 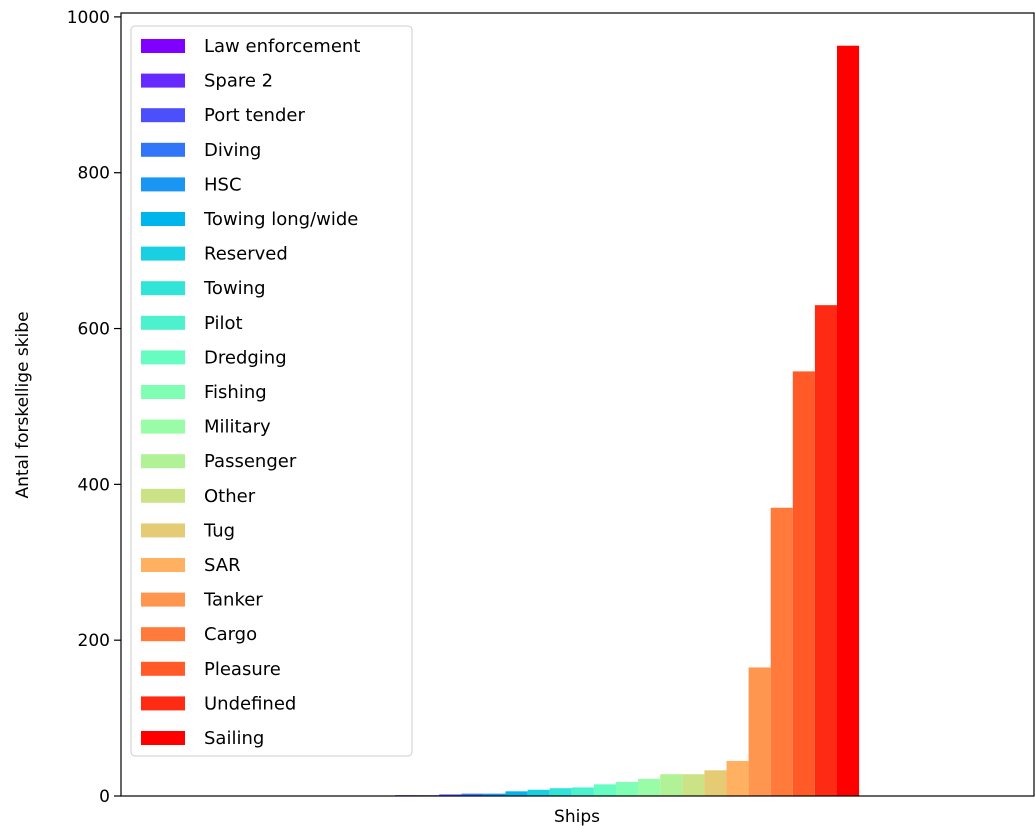 I want to click on y-tick-label: 200, so click(x=94, y=641).